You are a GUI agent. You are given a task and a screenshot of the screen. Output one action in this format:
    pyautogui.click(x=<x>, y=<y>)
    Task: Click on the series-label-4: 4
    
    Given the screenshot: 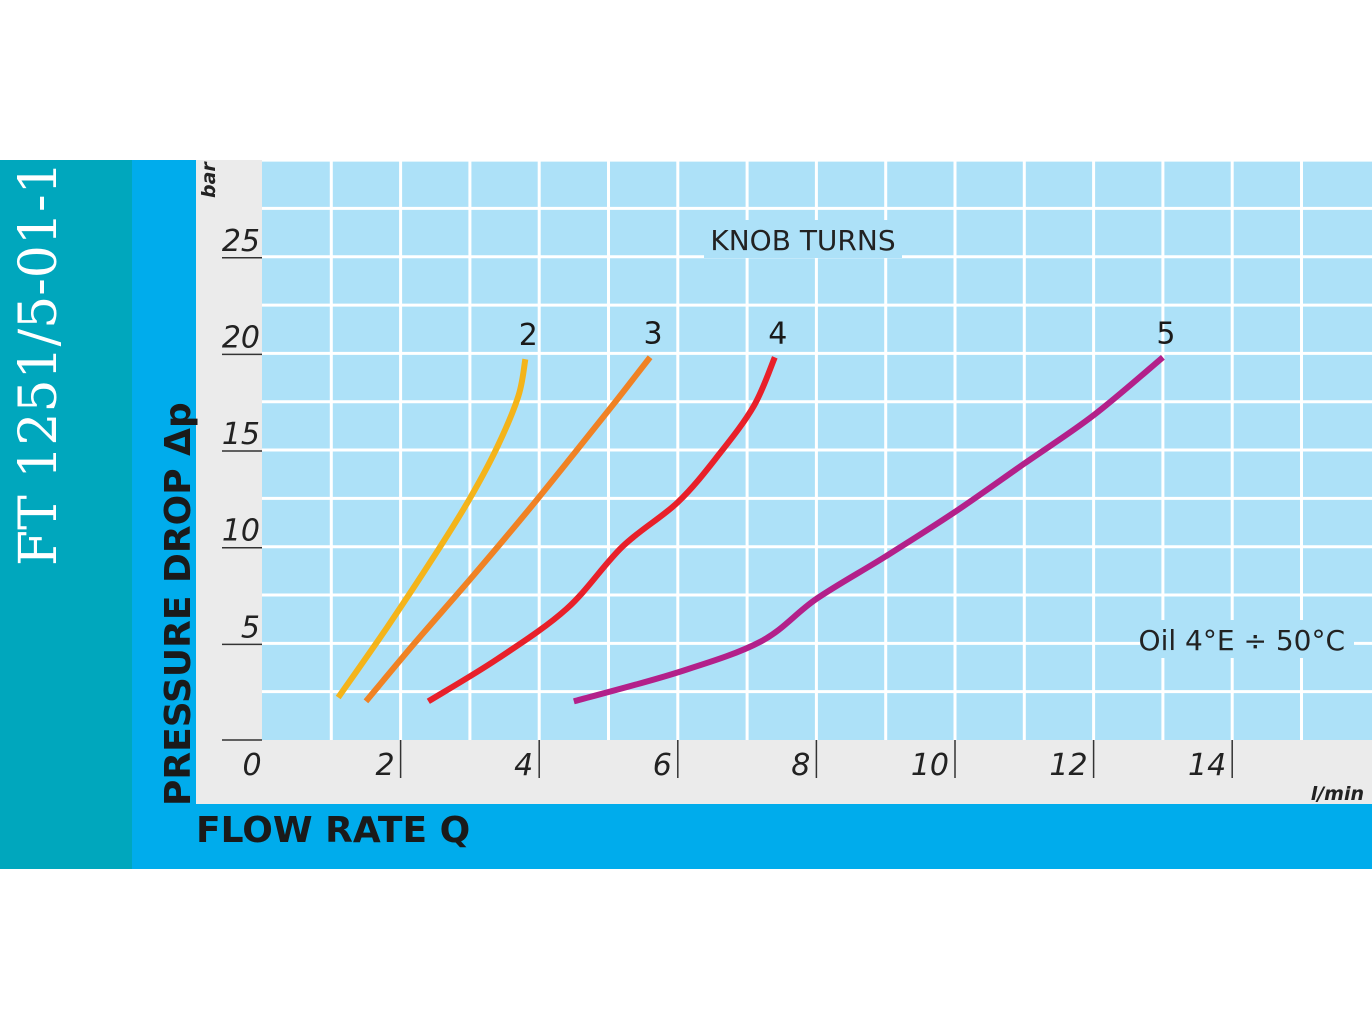 What is the action you would take?
    pyautogui.click(x=777, y=333)
    